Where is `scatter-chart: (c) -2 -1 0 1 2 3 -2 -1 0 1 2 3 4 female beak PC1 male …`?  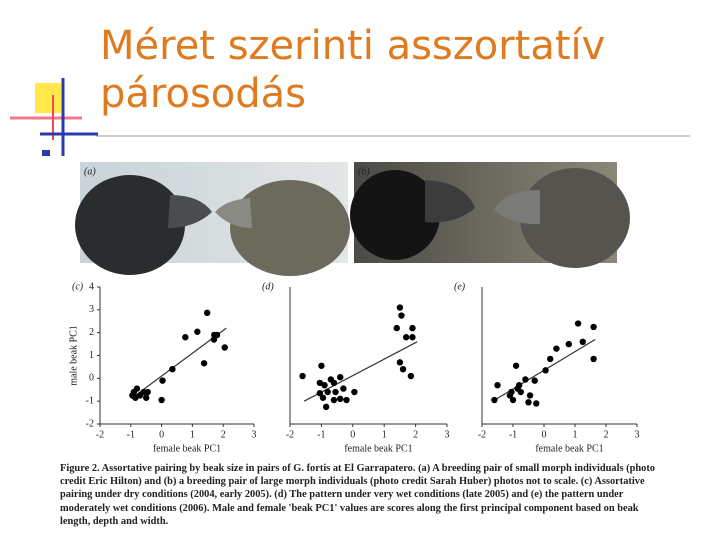 scatter-chart: (c) -2 -1 0 1 2 3 -2 -1 0 1 2 3 4 female beak PC1 male … is located at coordinates (162, 367).